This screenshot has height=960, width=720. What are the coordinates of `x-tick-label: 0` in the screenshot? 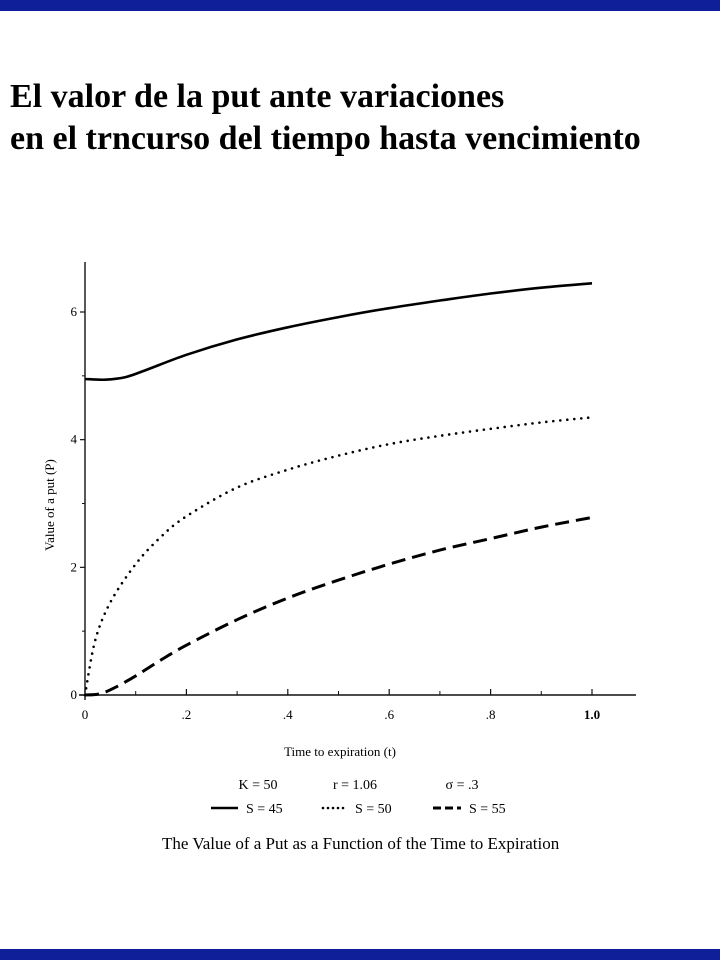 It's located at (85, 714).